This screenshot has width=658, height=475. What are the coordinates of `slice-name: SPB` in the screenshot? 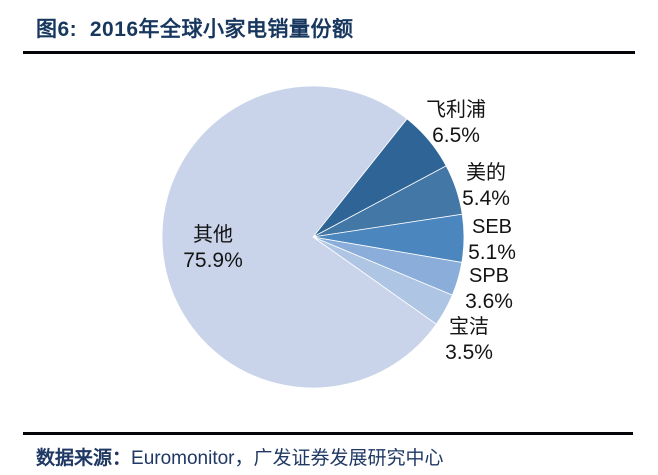 It's located at (489, 276).